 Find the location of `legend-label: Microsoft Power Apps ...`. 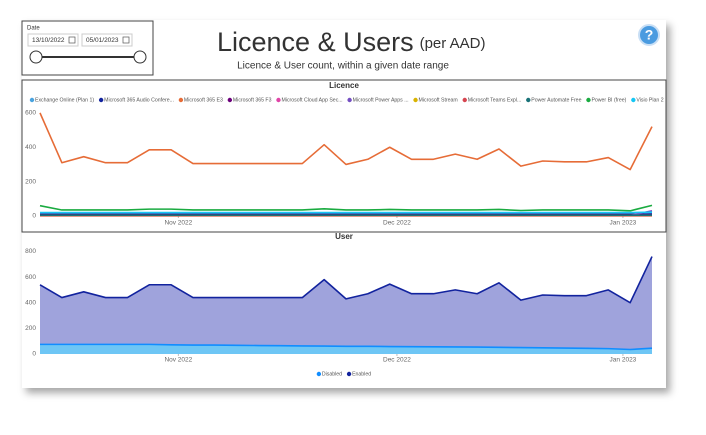

legend-label: Microsoft Power Apps ... is located at coordinates (381, 100).